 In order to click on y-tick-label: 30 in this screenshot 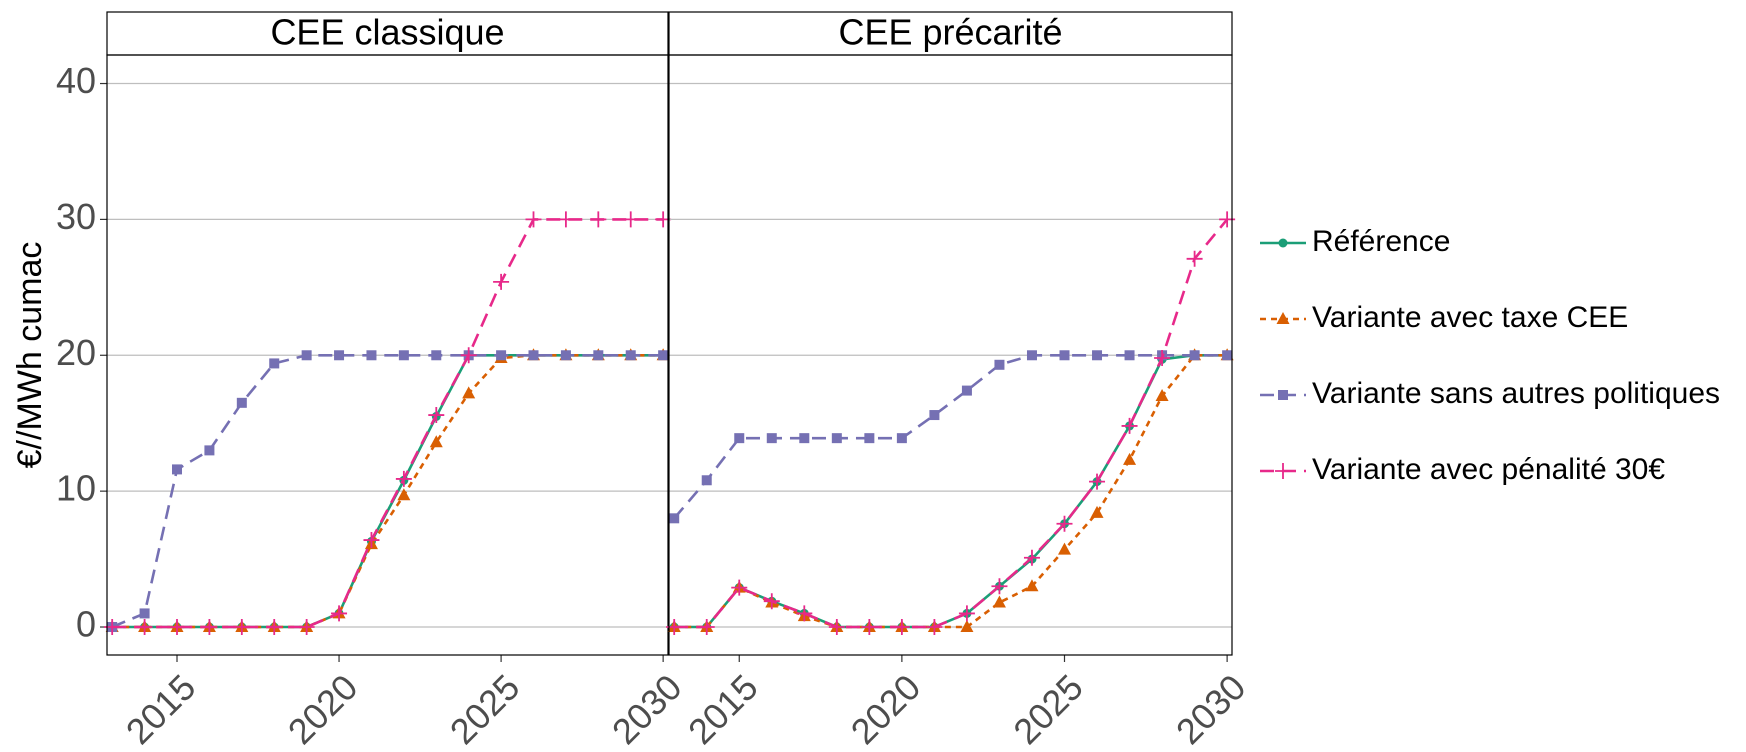, I will do `click(76, 216)`.